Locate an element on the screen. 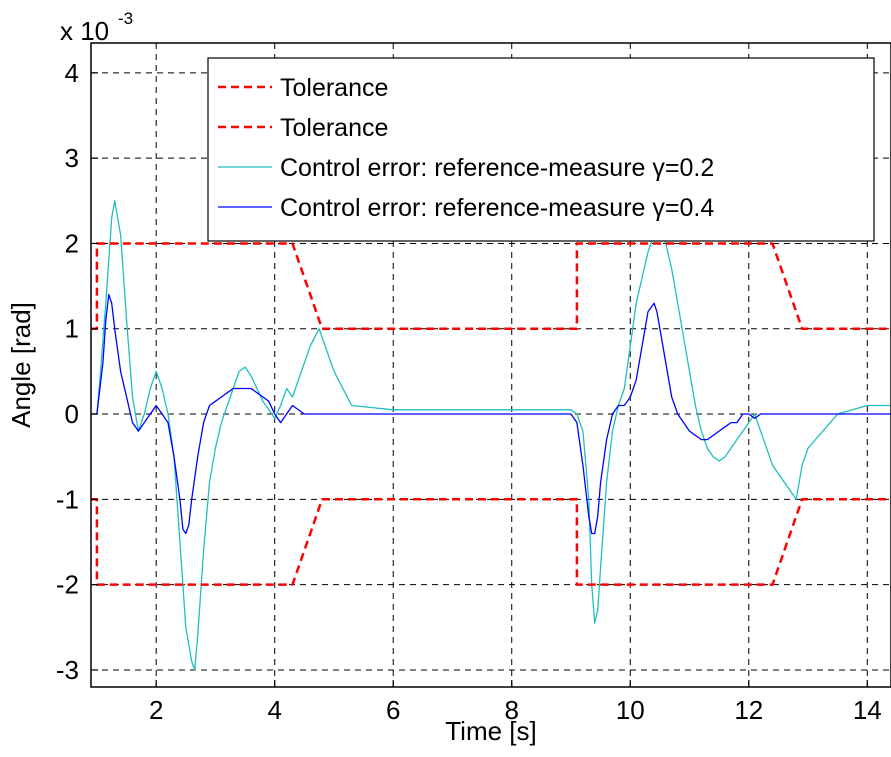 The image size is (891, 757). x-tick-label: 14 is located at coordinates (867, 710).